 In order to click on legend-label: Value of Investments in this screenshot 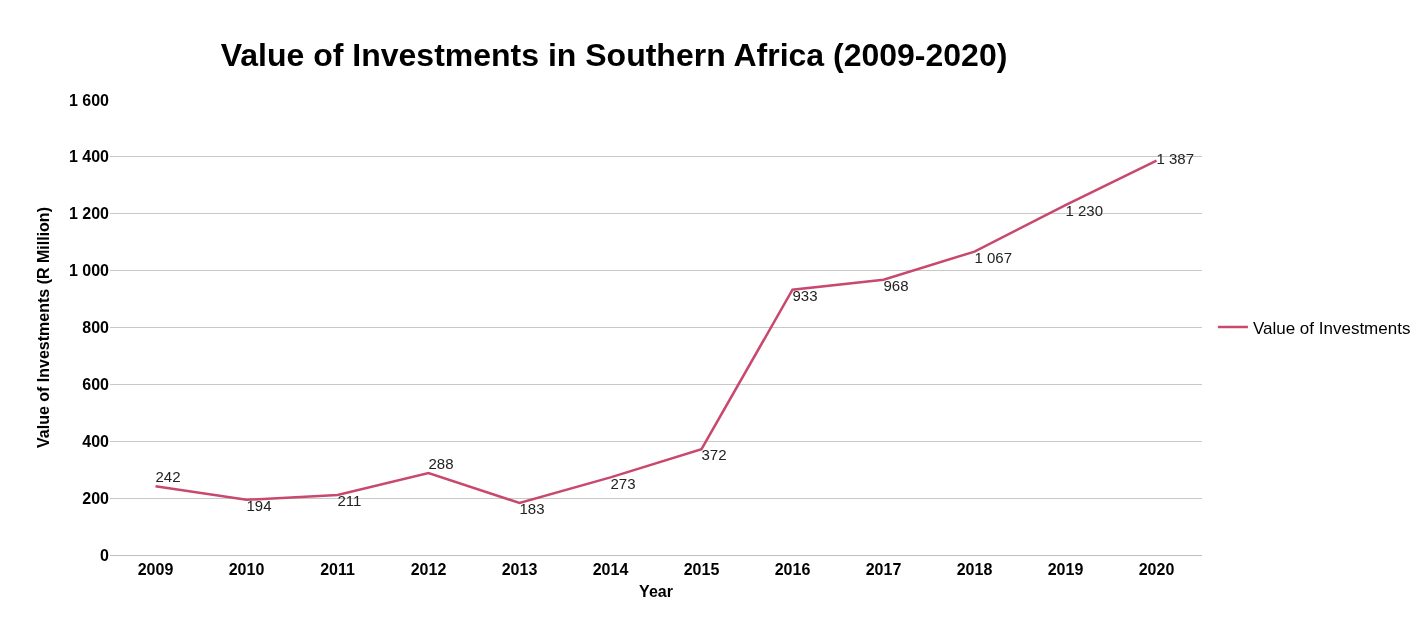, I will do `click(1331, 328)`.